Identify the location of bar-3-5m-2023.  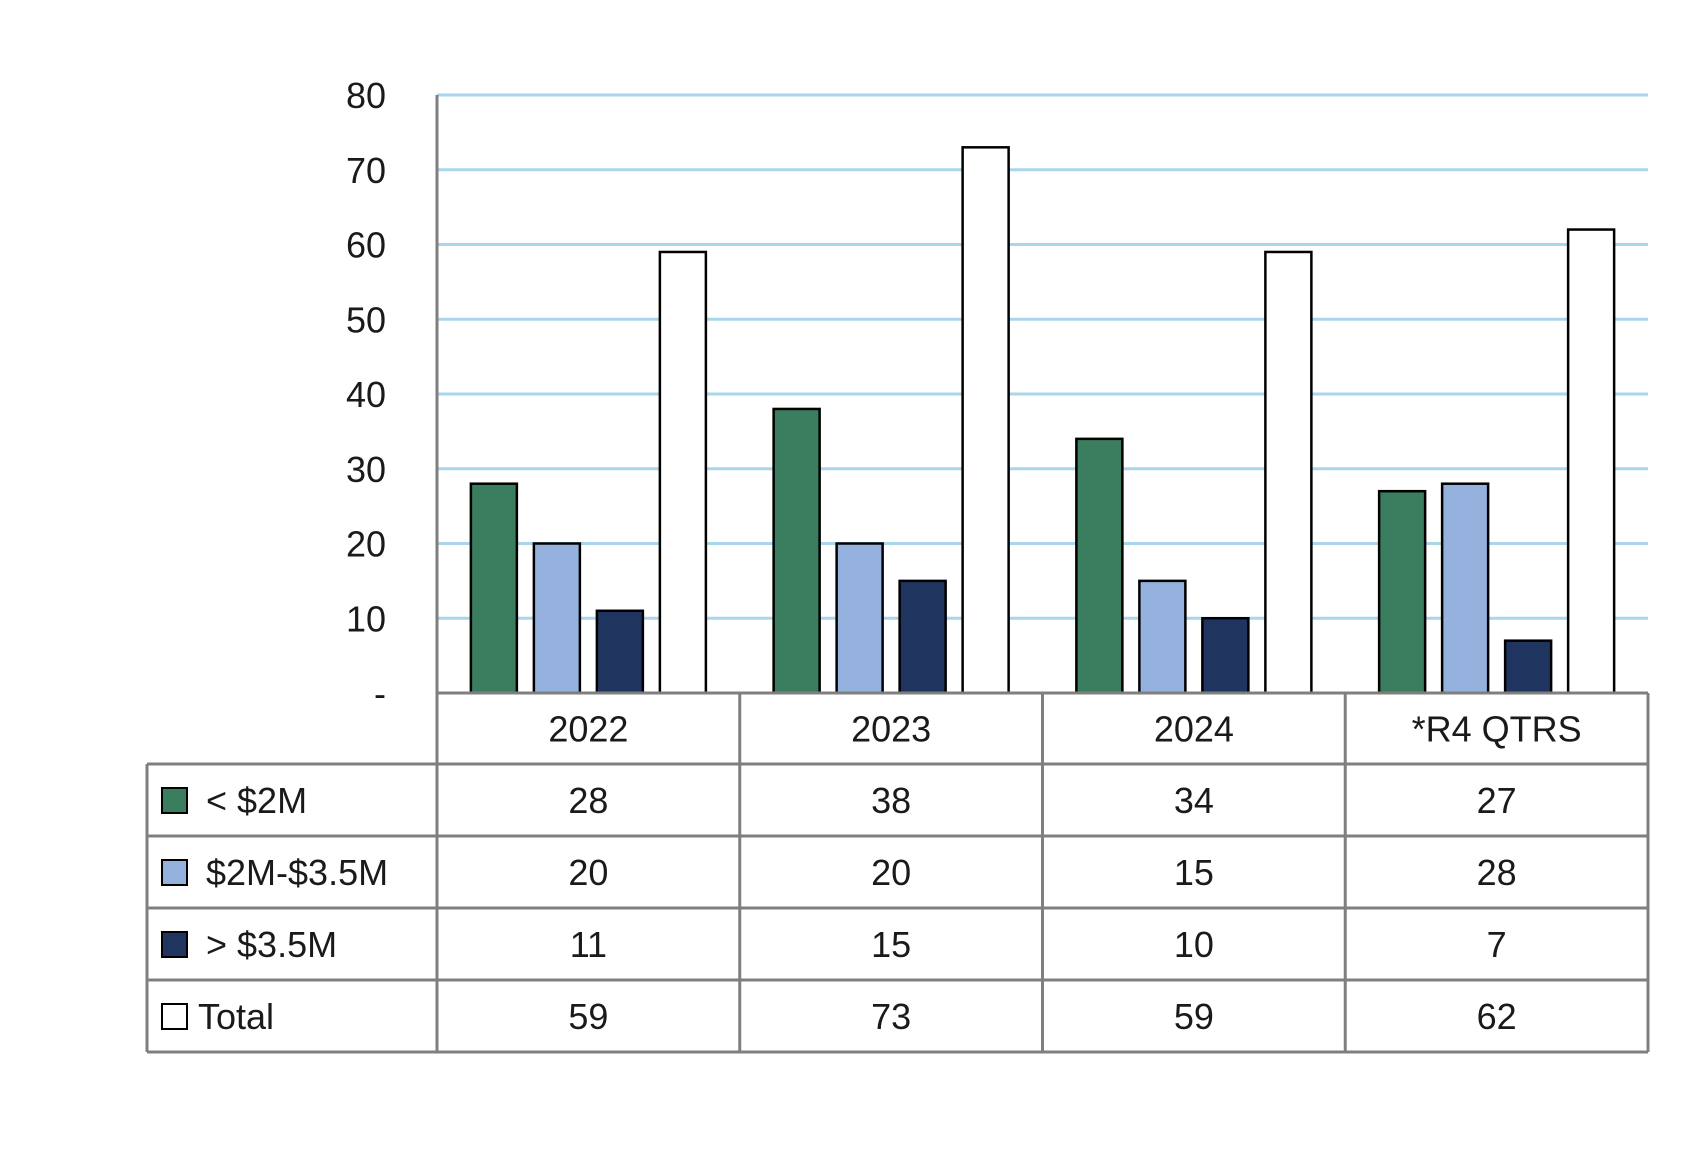
(922, 637).